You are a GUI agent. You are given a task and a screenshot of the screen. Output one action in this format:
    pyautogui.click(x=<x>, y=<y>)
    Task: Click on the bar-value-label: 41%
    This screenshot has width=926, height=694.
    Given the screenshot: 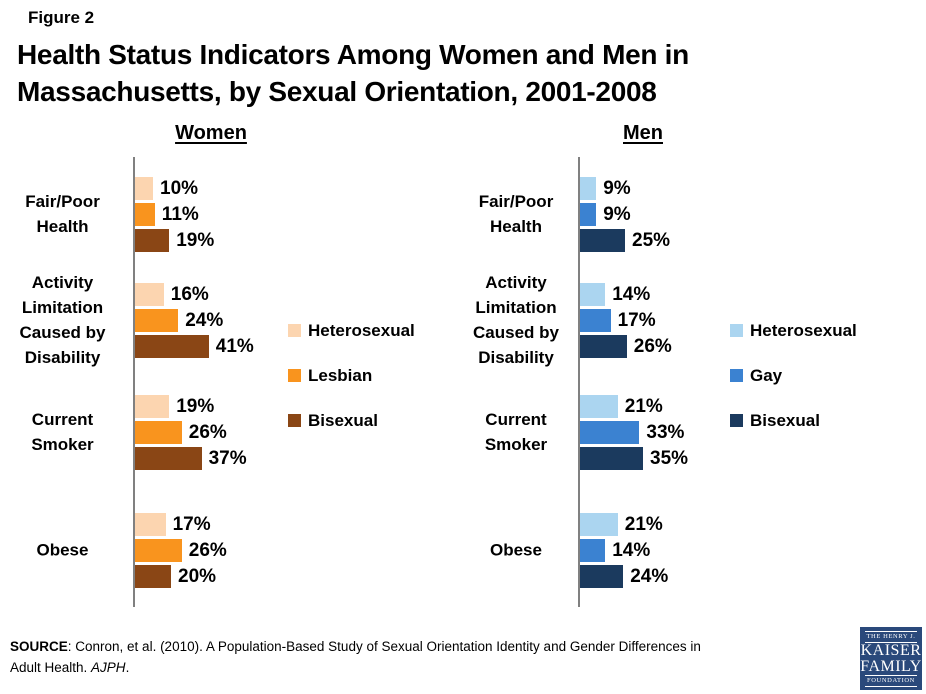 What is the action you would take?
    pyautogui.click(x=234, y=346)
    